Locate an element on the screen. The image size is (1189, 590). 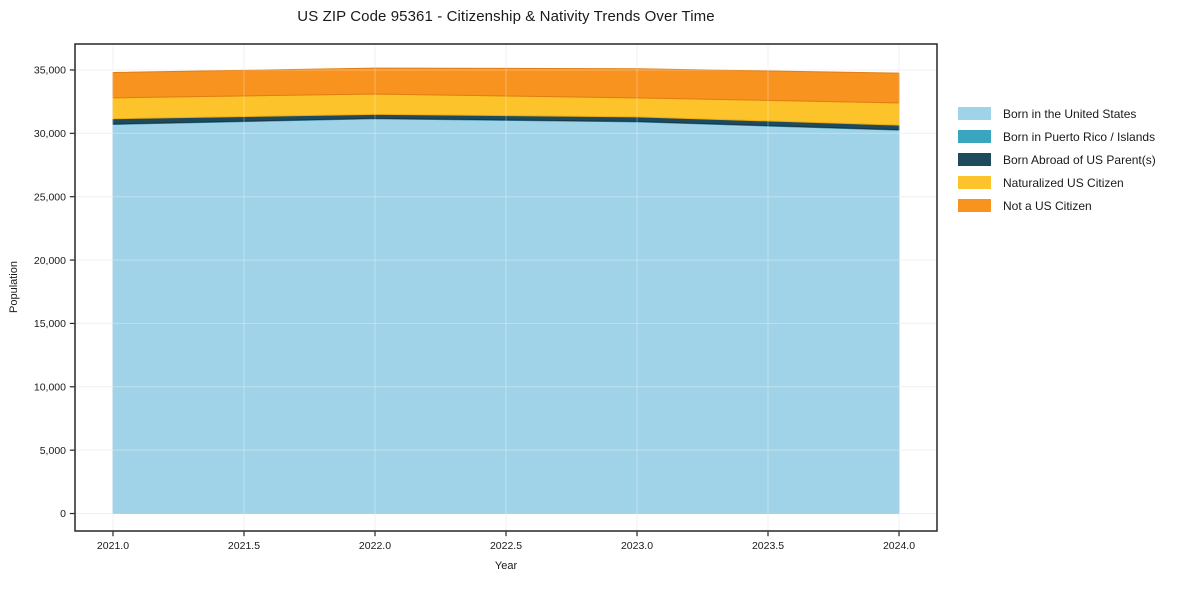
area-not-citizen is located at coordinates (506, 85).